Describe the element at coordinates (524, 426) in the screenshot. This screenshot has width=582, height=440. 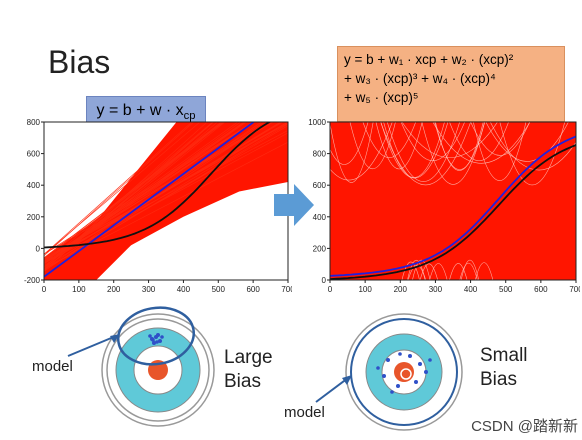
I see `watermark: CSDN @踏新新` at that location.